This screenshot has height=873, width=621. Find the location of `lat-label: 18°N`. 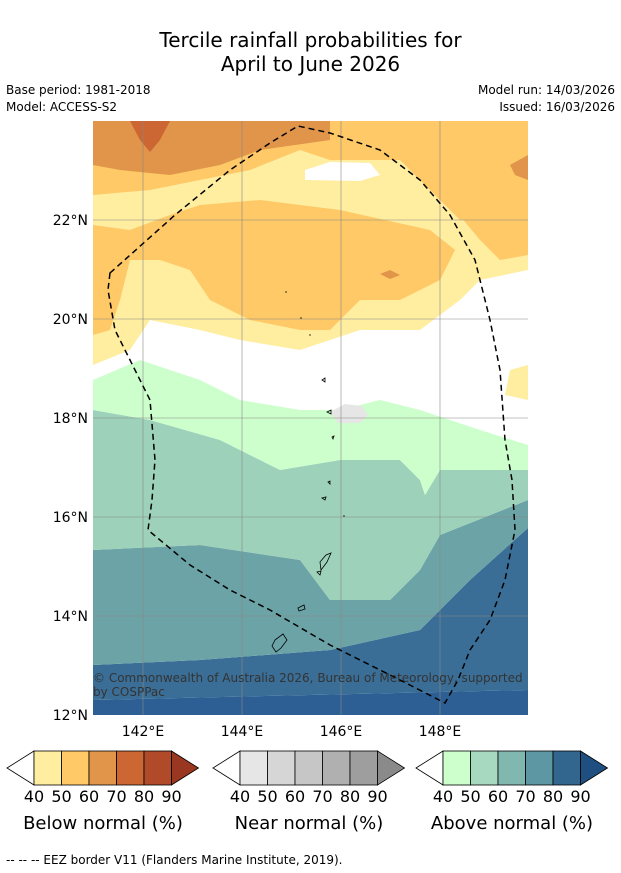

lat-label: 18°N is located at coordinates (70, 419).